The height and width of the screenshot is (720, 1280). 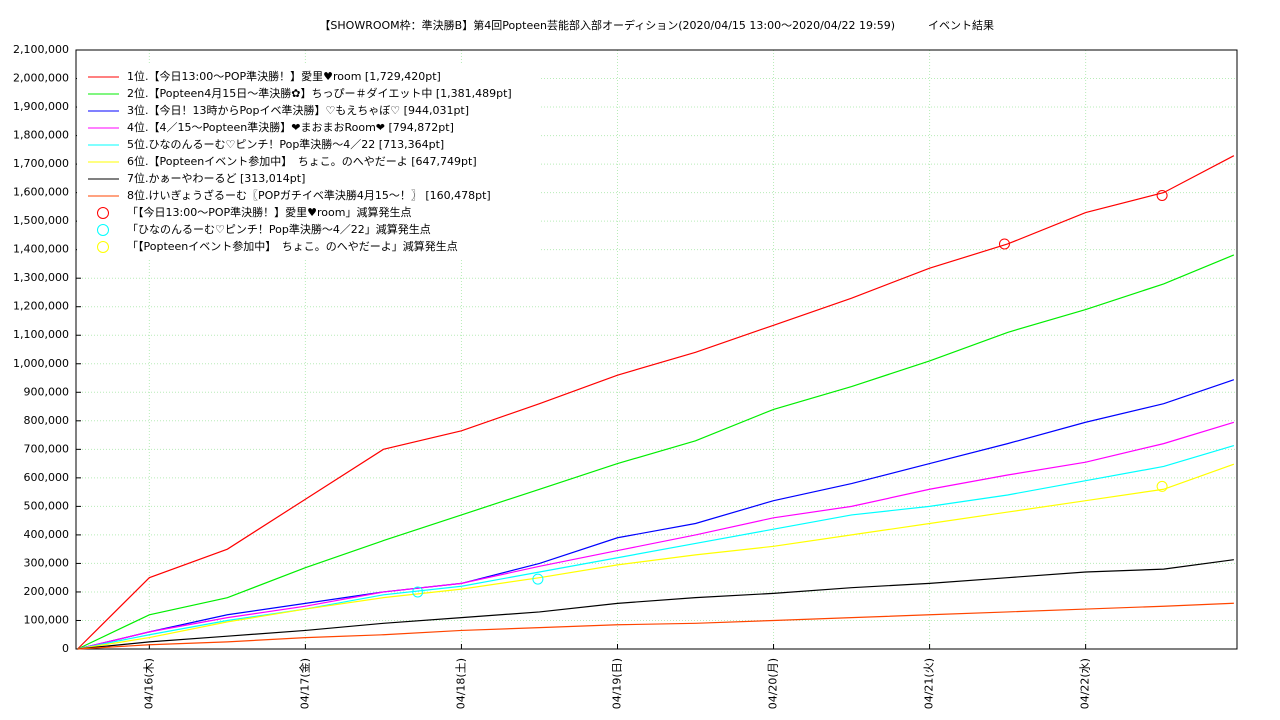 What do you see at coordinates (41, 135) in the screenshot?
I see `y-tick-label: 1,800,000` at bounding box center [41, 135].